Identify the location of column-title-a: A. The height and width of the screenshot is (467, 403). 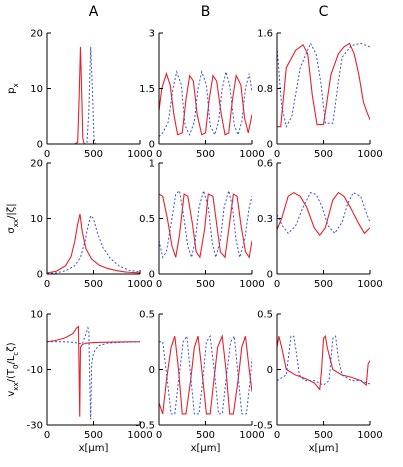
(94, 12).